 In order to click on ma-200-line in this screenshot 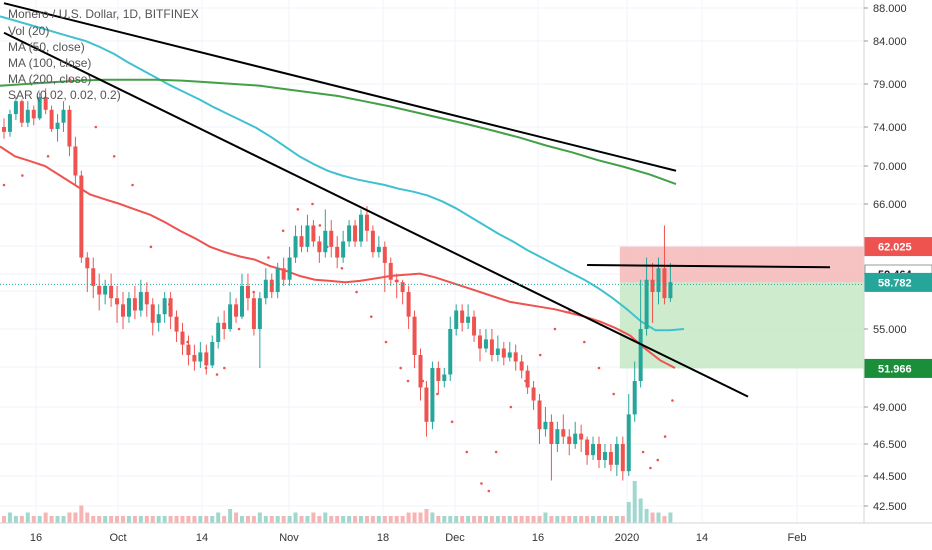, I will do `click(338, 132)`.